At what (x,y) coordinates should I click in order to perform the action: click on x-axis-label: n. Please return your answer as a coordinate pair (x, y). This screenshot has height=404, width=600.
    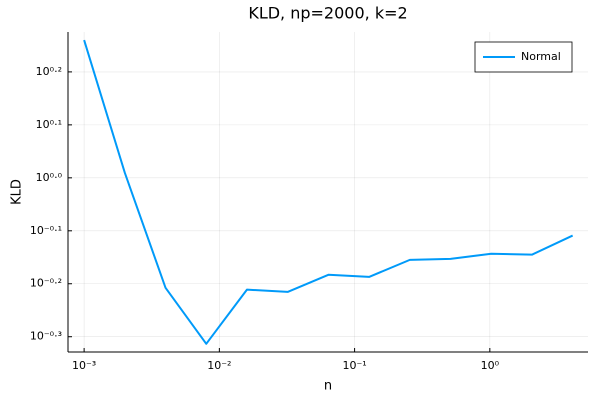
    Looking at the image, I should click on (328, 386).